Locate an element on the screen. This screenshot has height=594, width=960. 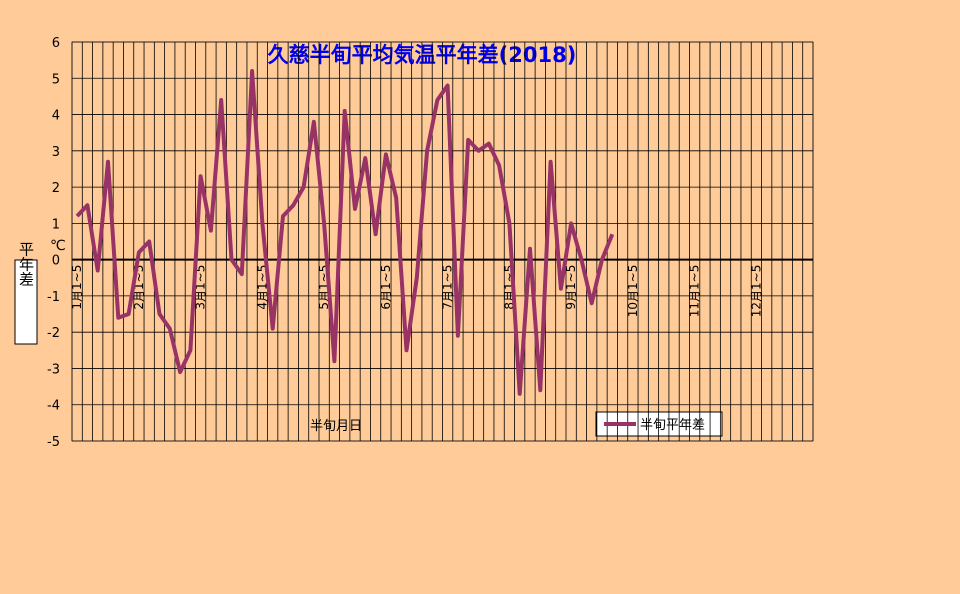
x-tick-label: 1月1~5 is located at coordinates (77, 287).